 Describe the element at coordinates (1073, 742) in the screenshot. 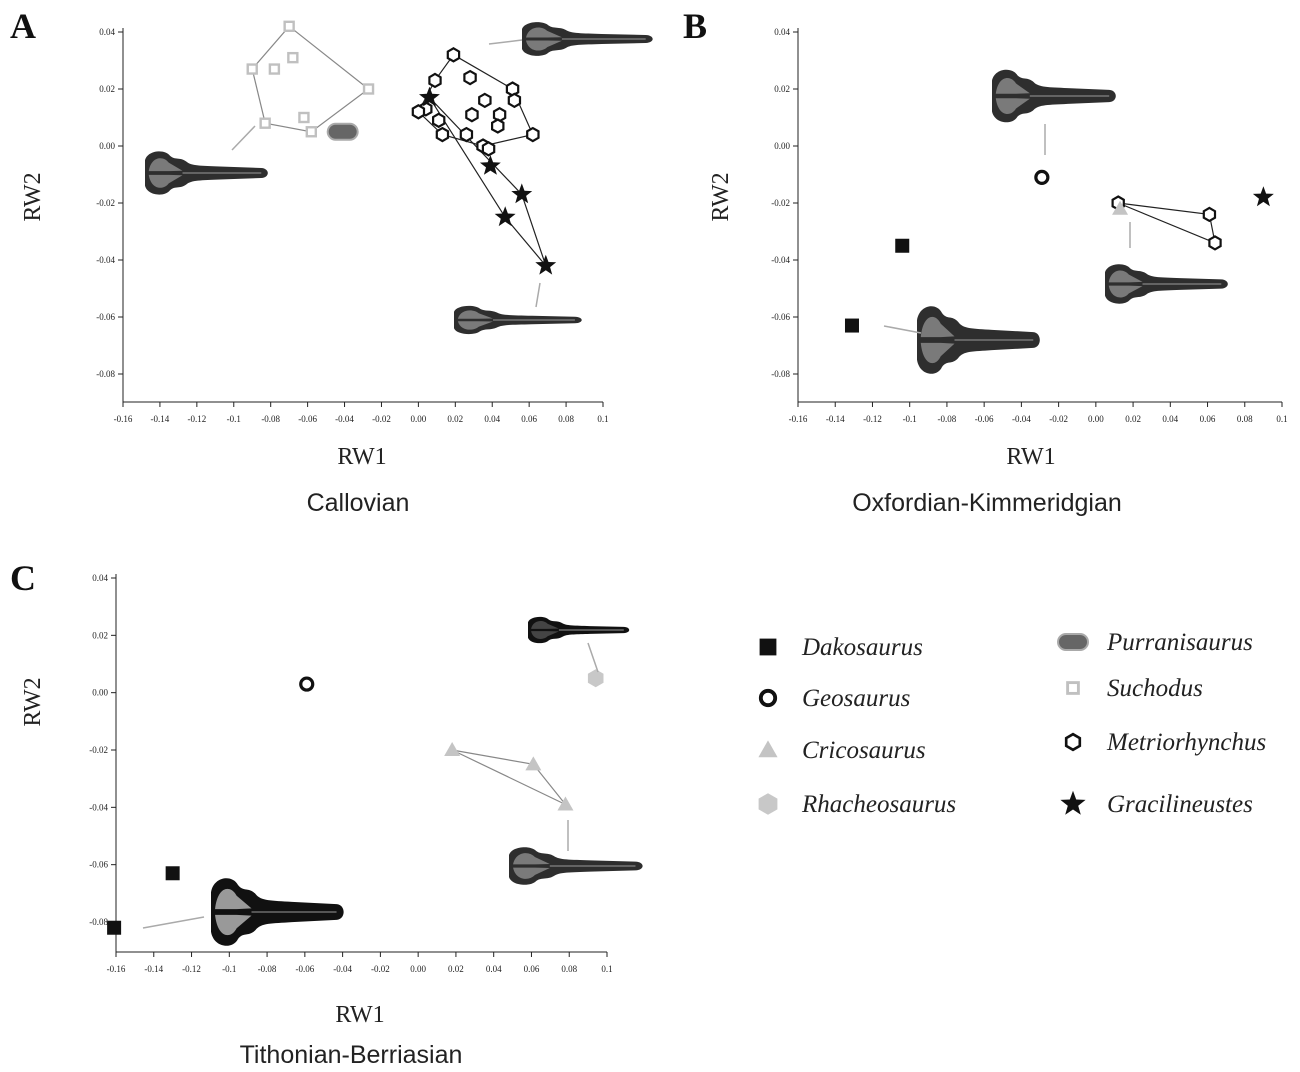

I see `legend-marker-metriorhynchus` at that location.